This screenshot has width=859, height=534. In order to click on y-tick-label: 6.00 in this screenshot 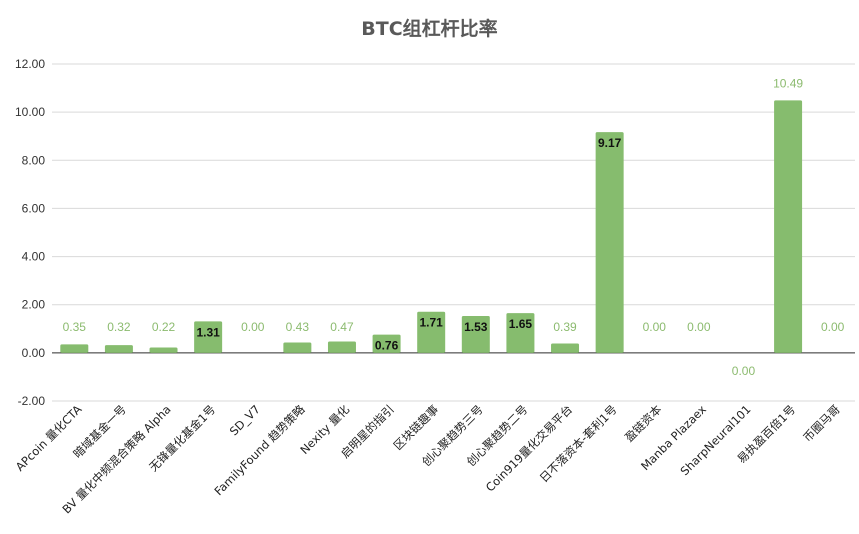, I will do `click(34, 208)`.